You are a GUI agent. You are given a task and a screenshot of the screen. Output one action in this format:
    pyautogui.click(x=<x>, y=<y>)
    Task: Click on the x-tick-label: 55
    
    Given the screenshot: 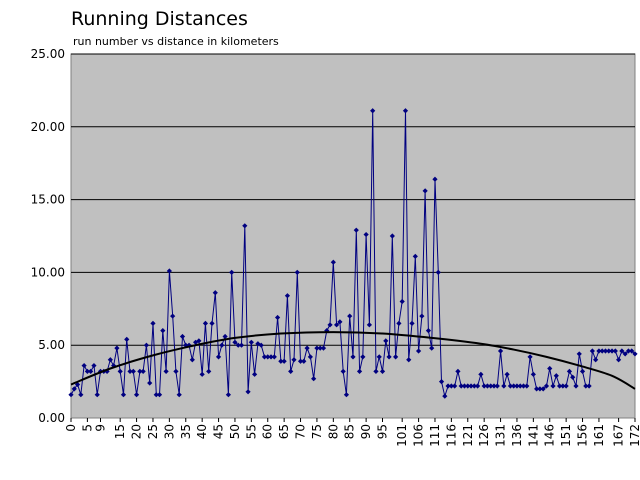 What is the action you would take?
    pyautogui.click(x=251, y=431)
    